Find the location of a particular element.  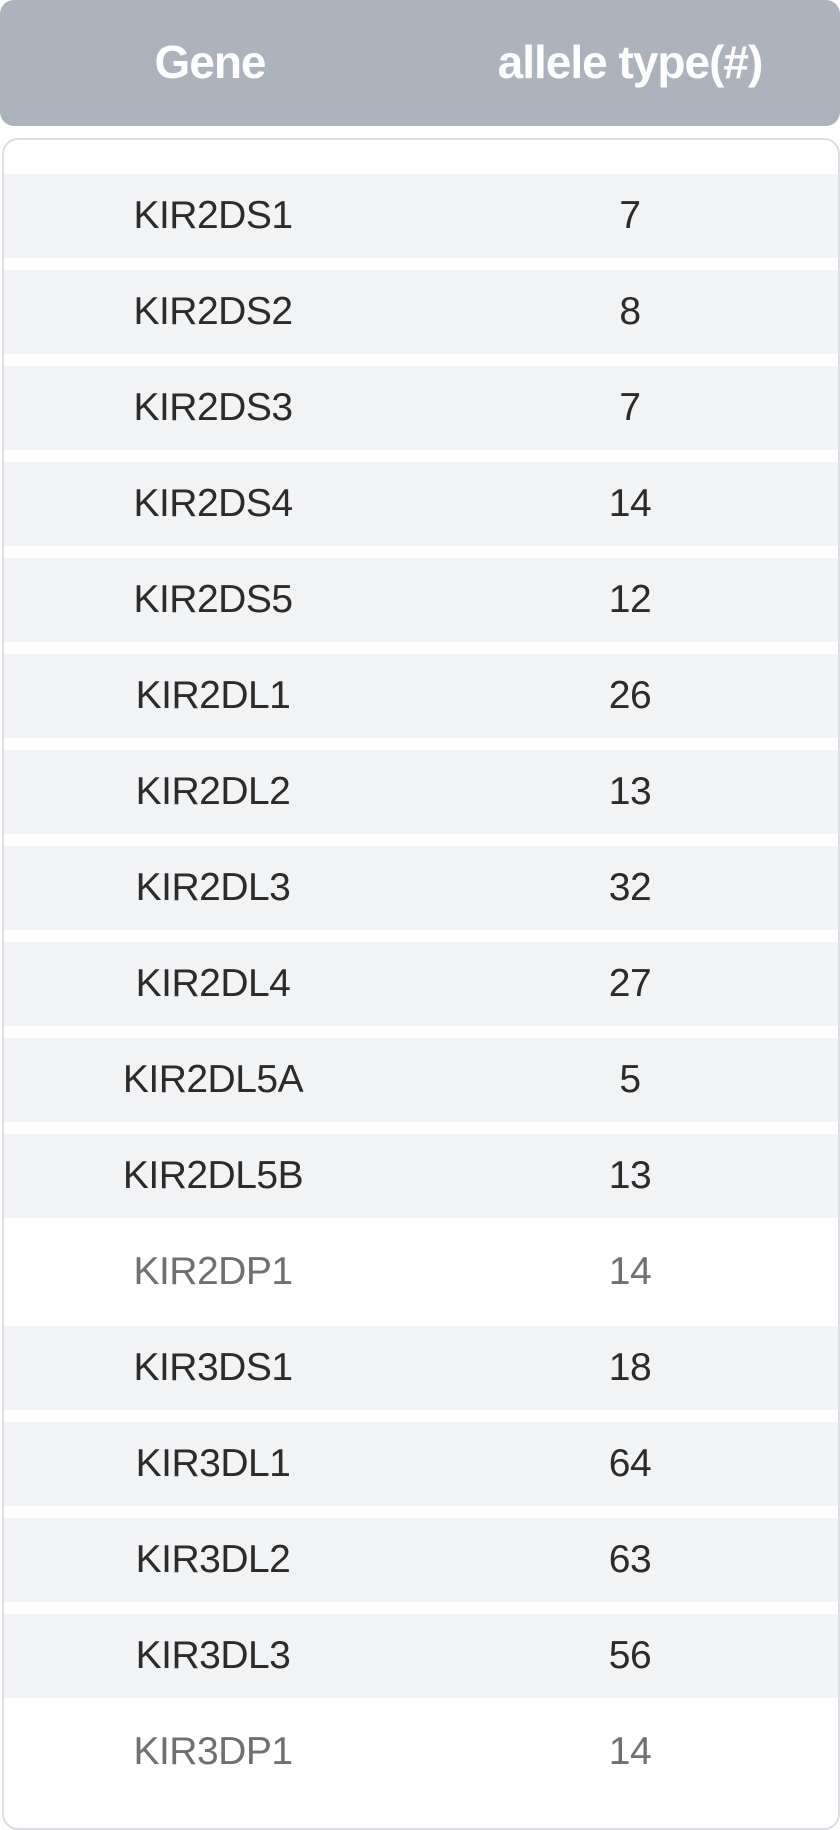

table-row: KIR2DL4 27 is located at coordinates (421, 984).